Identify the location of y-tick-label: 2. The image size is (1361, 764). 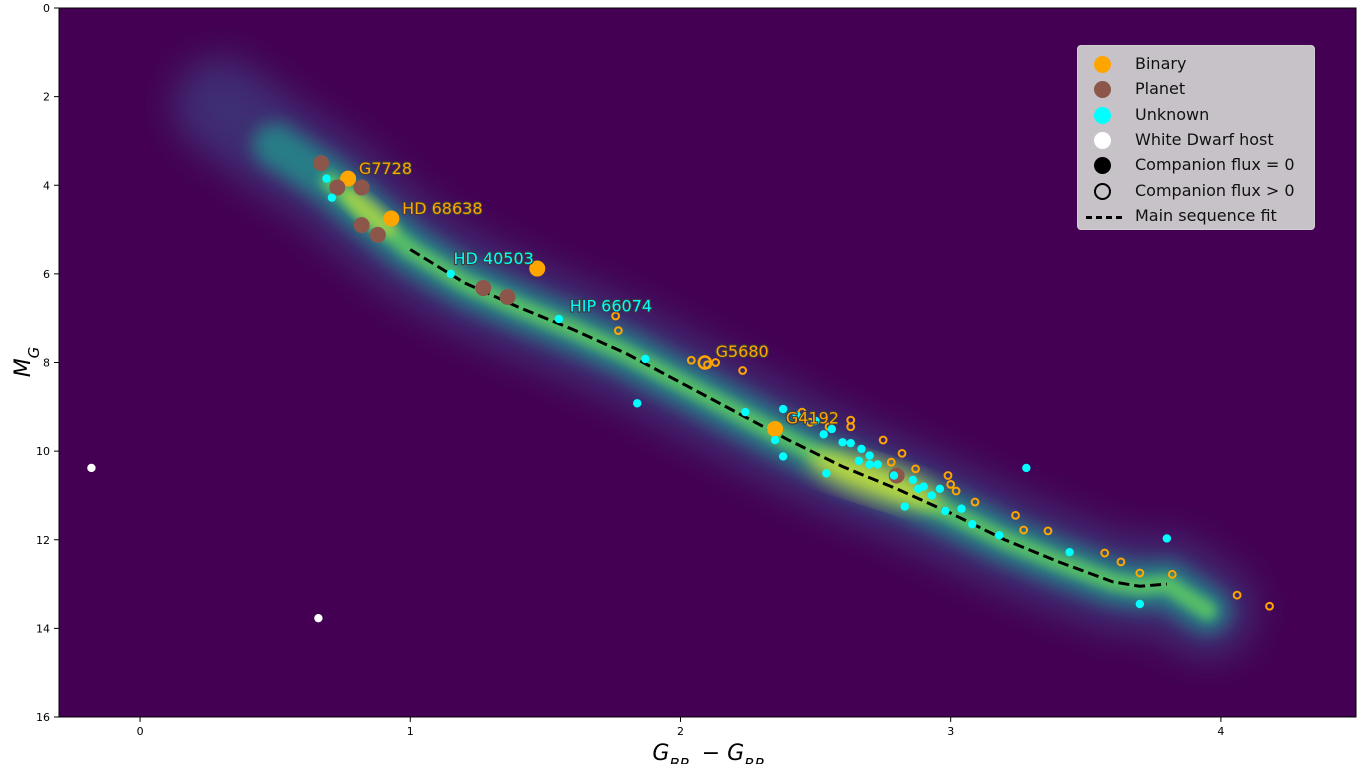
(46, 97).